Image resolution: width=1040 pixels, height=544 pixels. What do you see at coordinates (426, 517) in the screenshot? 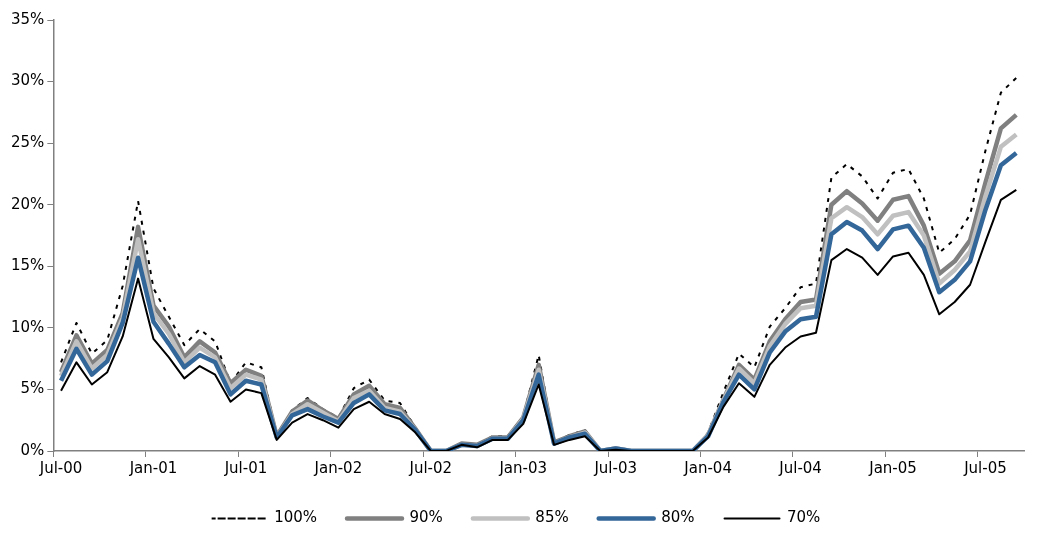
I see `legend-label: 90%` at bounding box center [426, 517].